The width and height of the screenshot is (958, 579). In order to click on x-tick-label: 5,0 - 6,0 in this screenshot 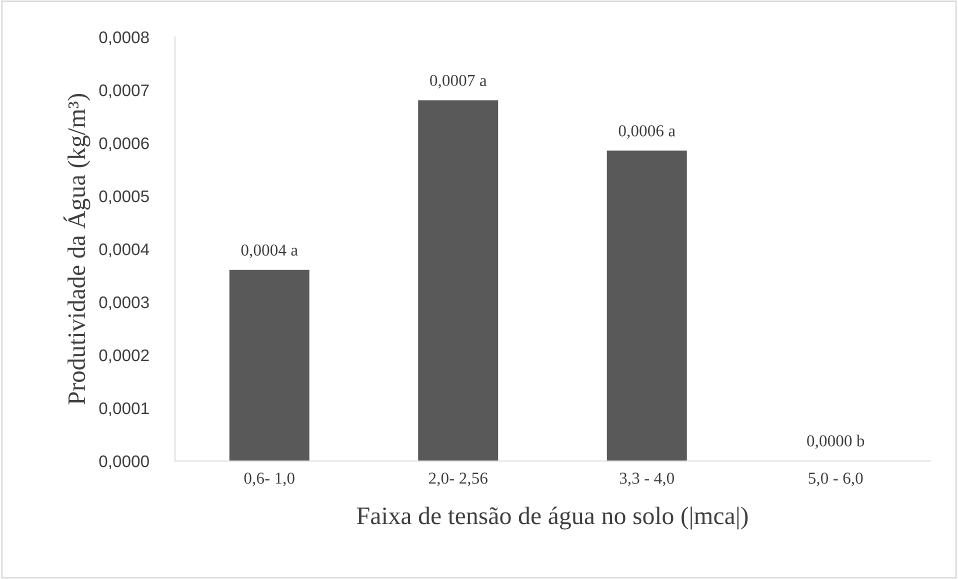, I will do `click(835, 479)`.